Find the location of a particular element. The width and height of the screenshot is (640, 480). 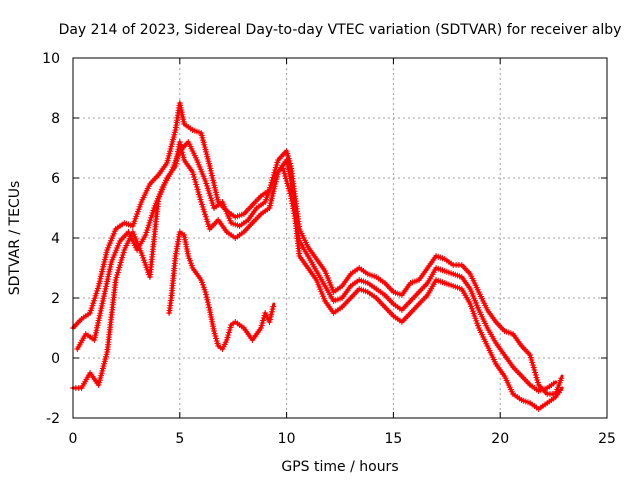

y-tick-label: 8 is located at coordinates (55, 119).